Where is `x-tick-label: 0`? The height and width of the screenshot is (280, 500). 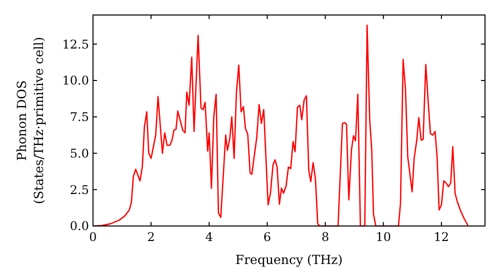 x-tick-label: 0 is located at coordinates (93, 237).